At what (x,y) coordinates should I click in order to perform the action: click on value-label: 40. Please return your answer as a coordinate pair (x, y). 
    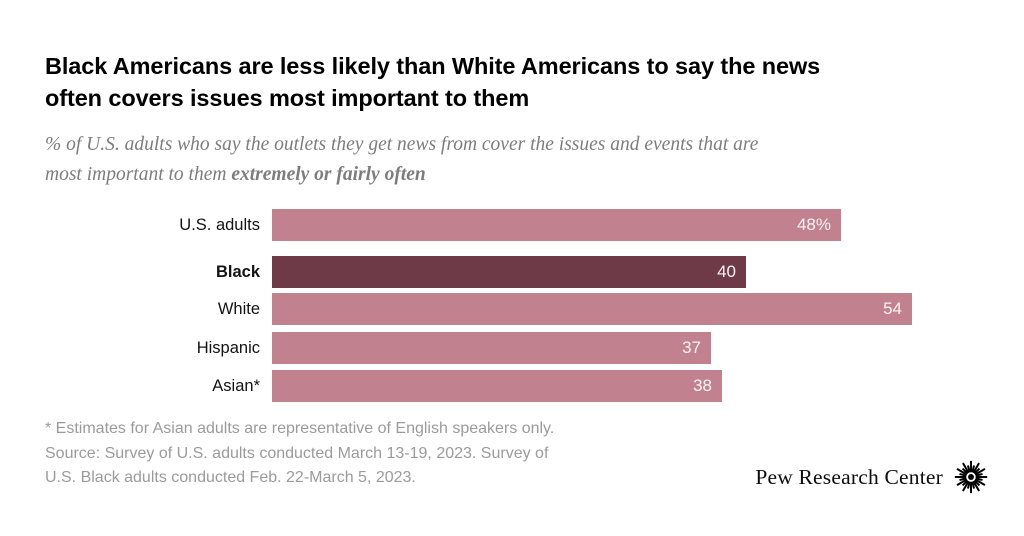
    Looking at the image, I should click on (726, 271).